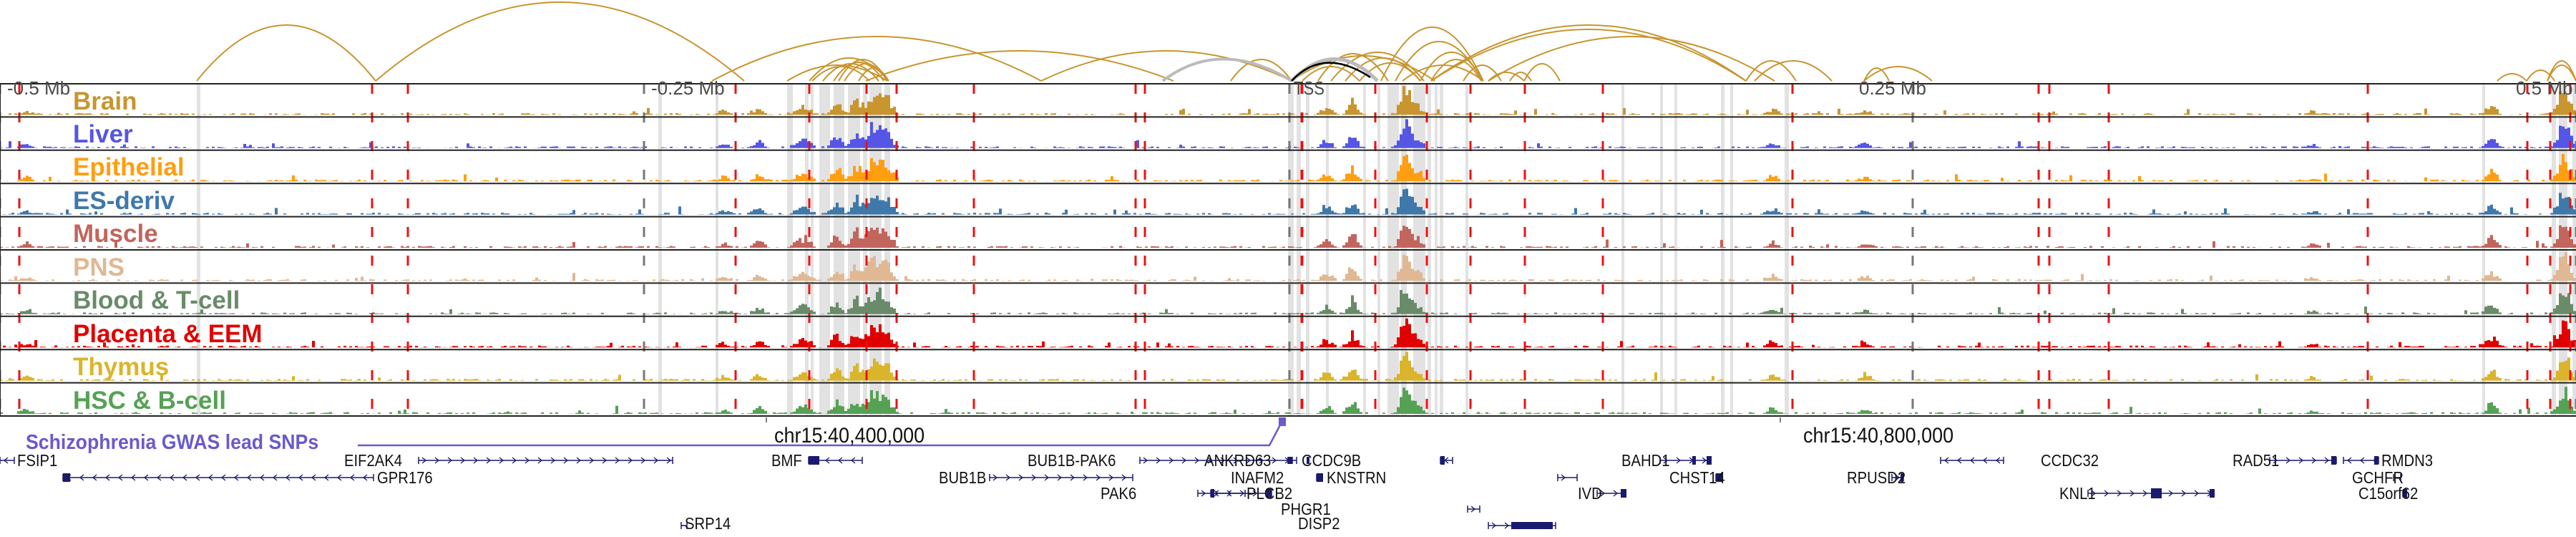 The width and height of the screenshot is (2576, 537). Describe the element at coordinates (708, 523) in the screenshot. I see `gene-label-srp14: SRP14` at that location.